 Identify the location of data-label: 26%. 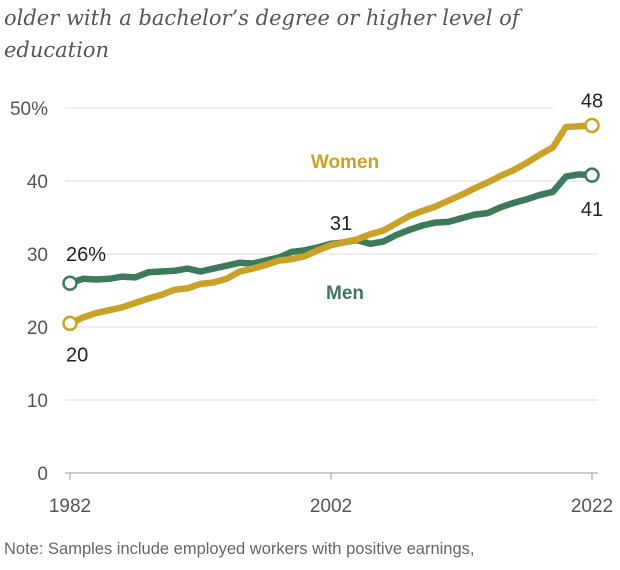
(86, 255).